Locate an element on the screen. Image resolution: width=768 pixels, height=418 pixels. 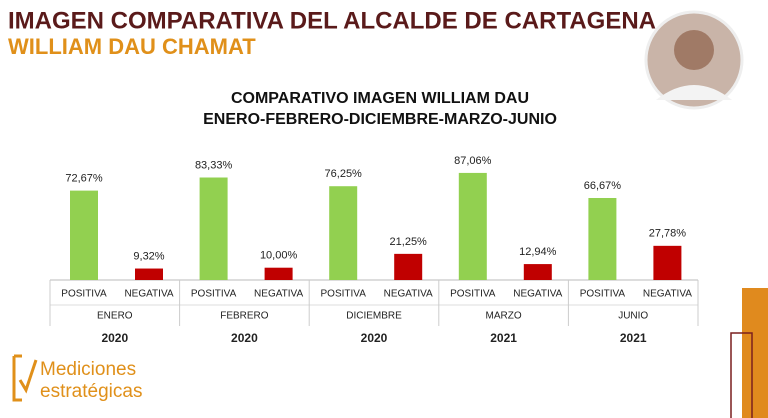
value-label: 21,25% is located at coordinates (409, 242).